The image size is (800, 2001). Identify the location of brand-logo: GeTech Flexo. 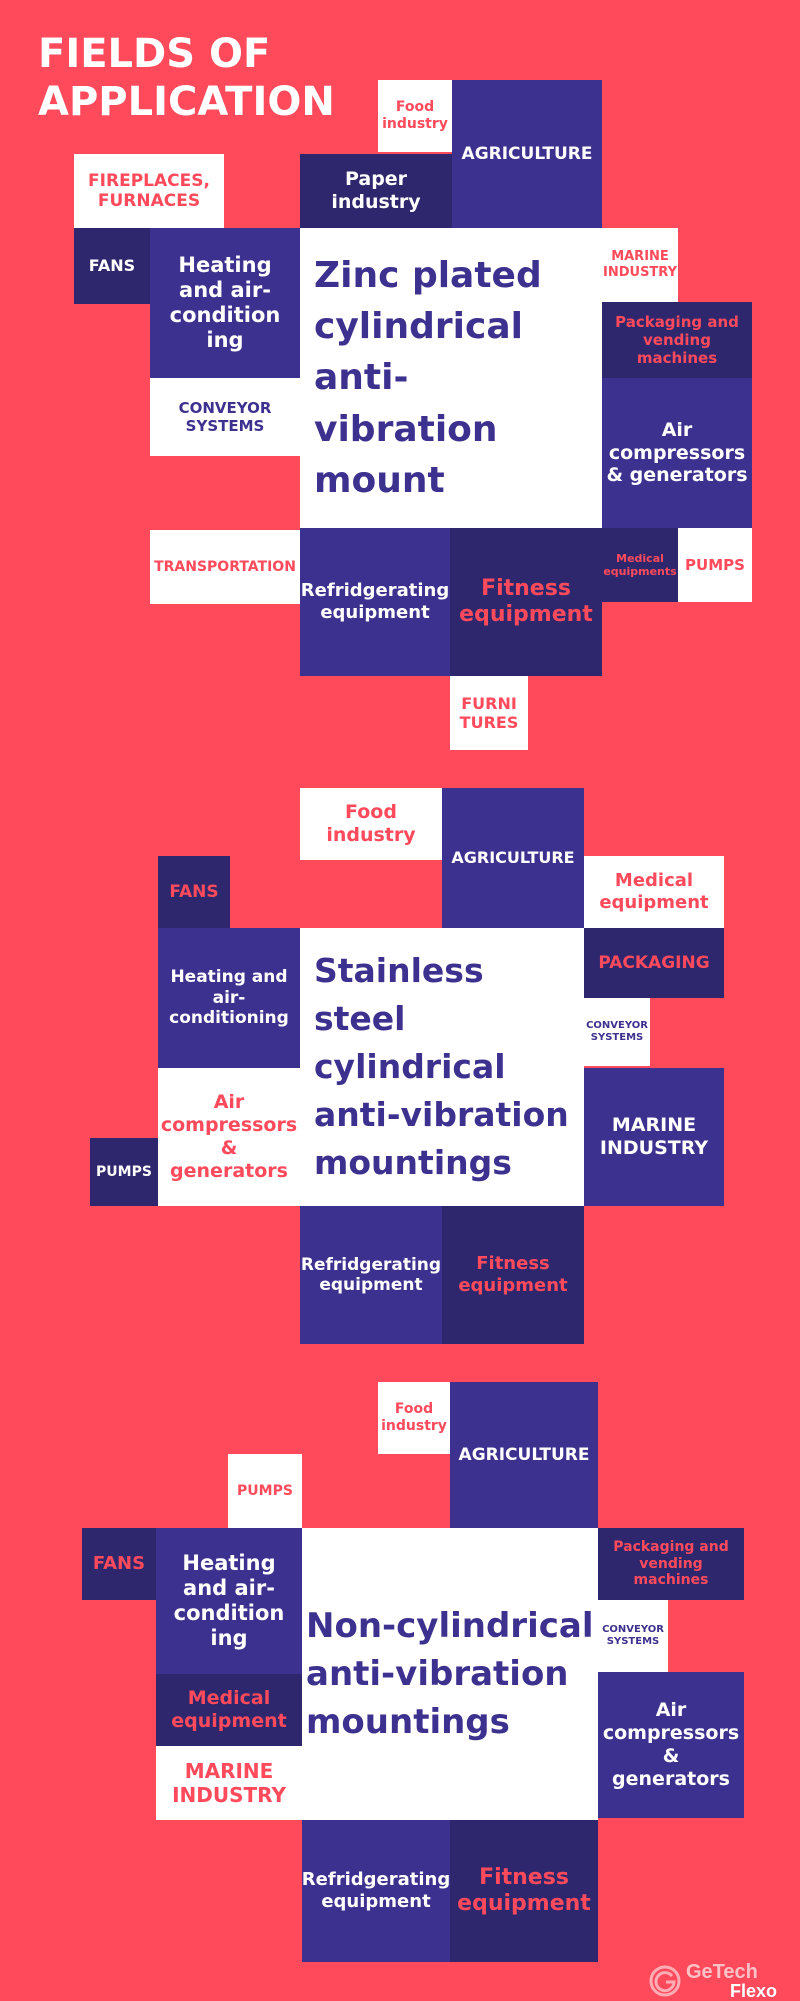
(723, 1981).